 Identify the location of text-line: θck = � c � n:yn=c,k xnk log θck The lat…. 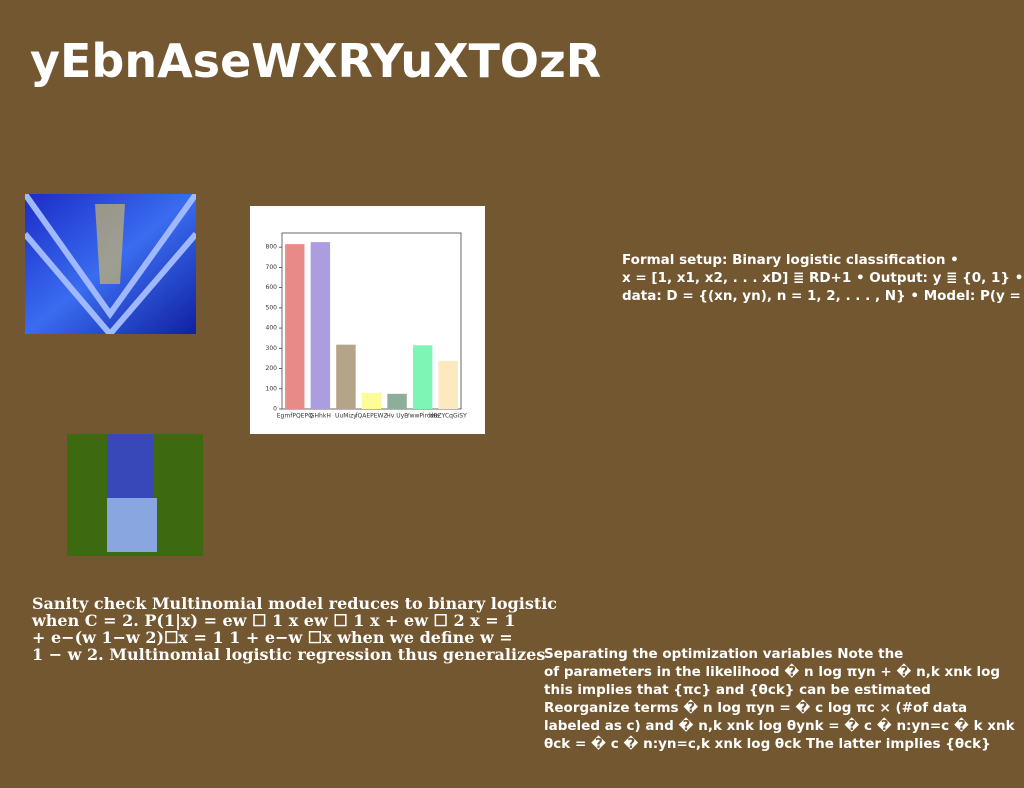
(767, 744).